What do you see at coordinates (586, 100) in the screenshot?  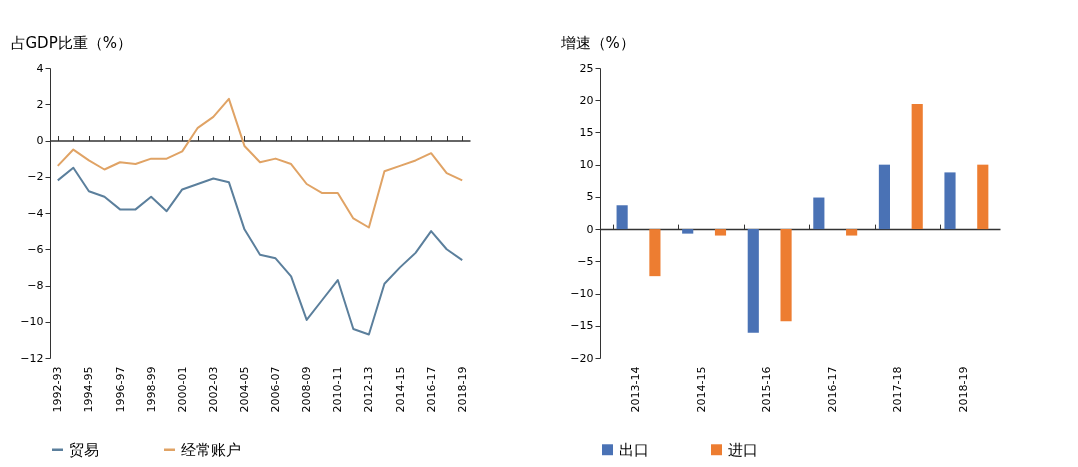 I see `y-tick-label: 20` at bounding box center [586, 100].